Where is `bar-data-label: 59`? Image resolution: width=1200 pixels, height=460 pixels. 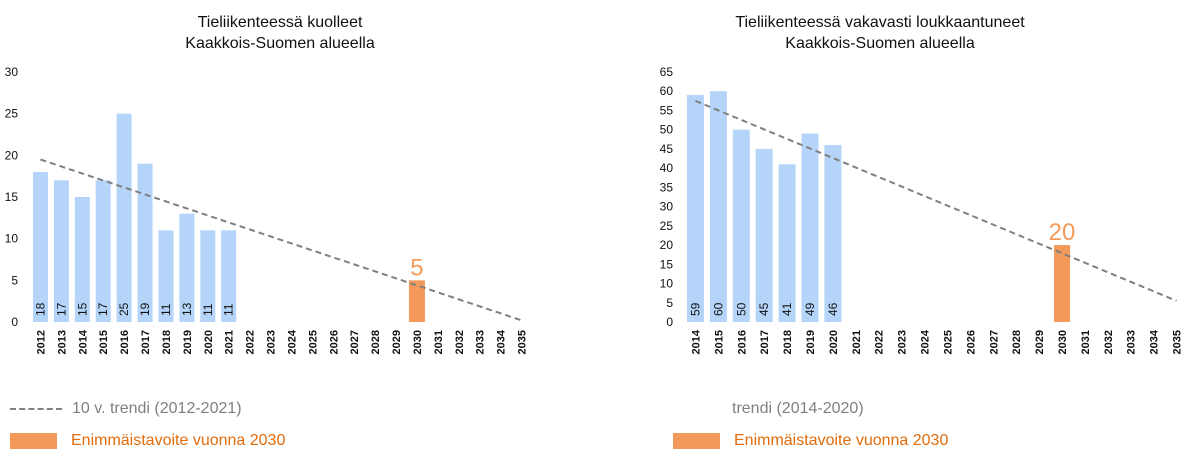 bar-data-label: 59 is located at coordinates (695, 309).